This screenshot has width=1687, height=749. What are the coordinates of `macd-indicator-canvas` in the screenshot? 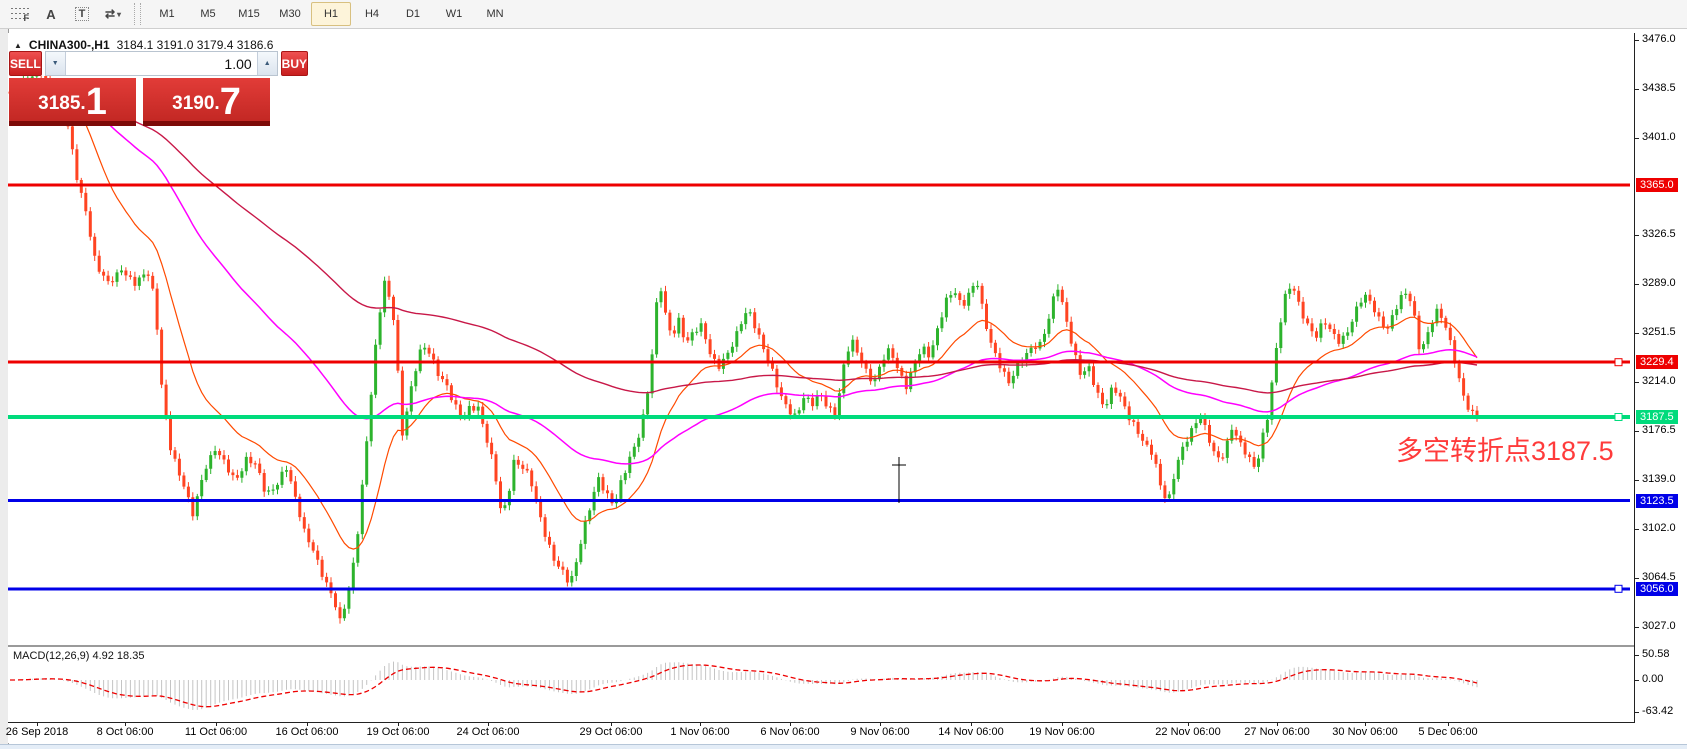 It's located at (821, 684).